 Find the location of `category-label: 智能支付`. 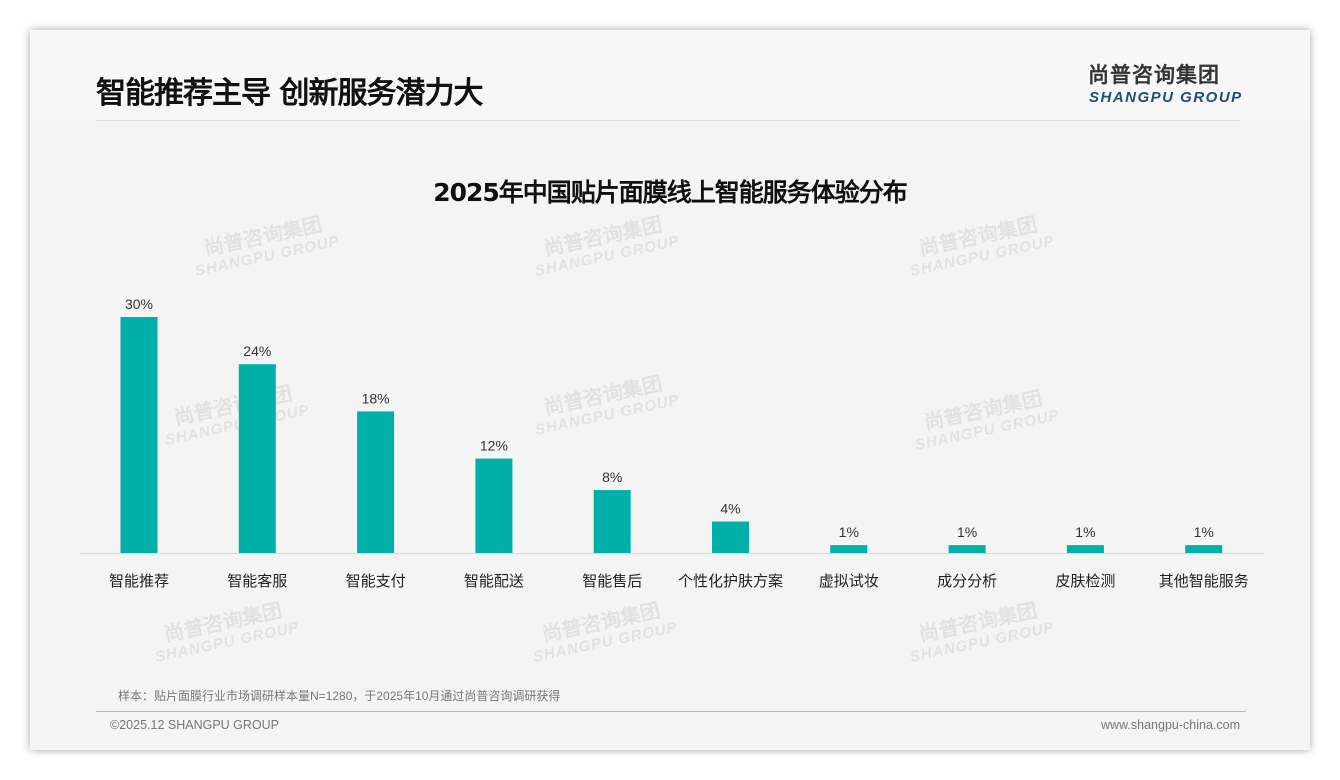

category-label: 智能支付 is located at coordinates (376, 581).